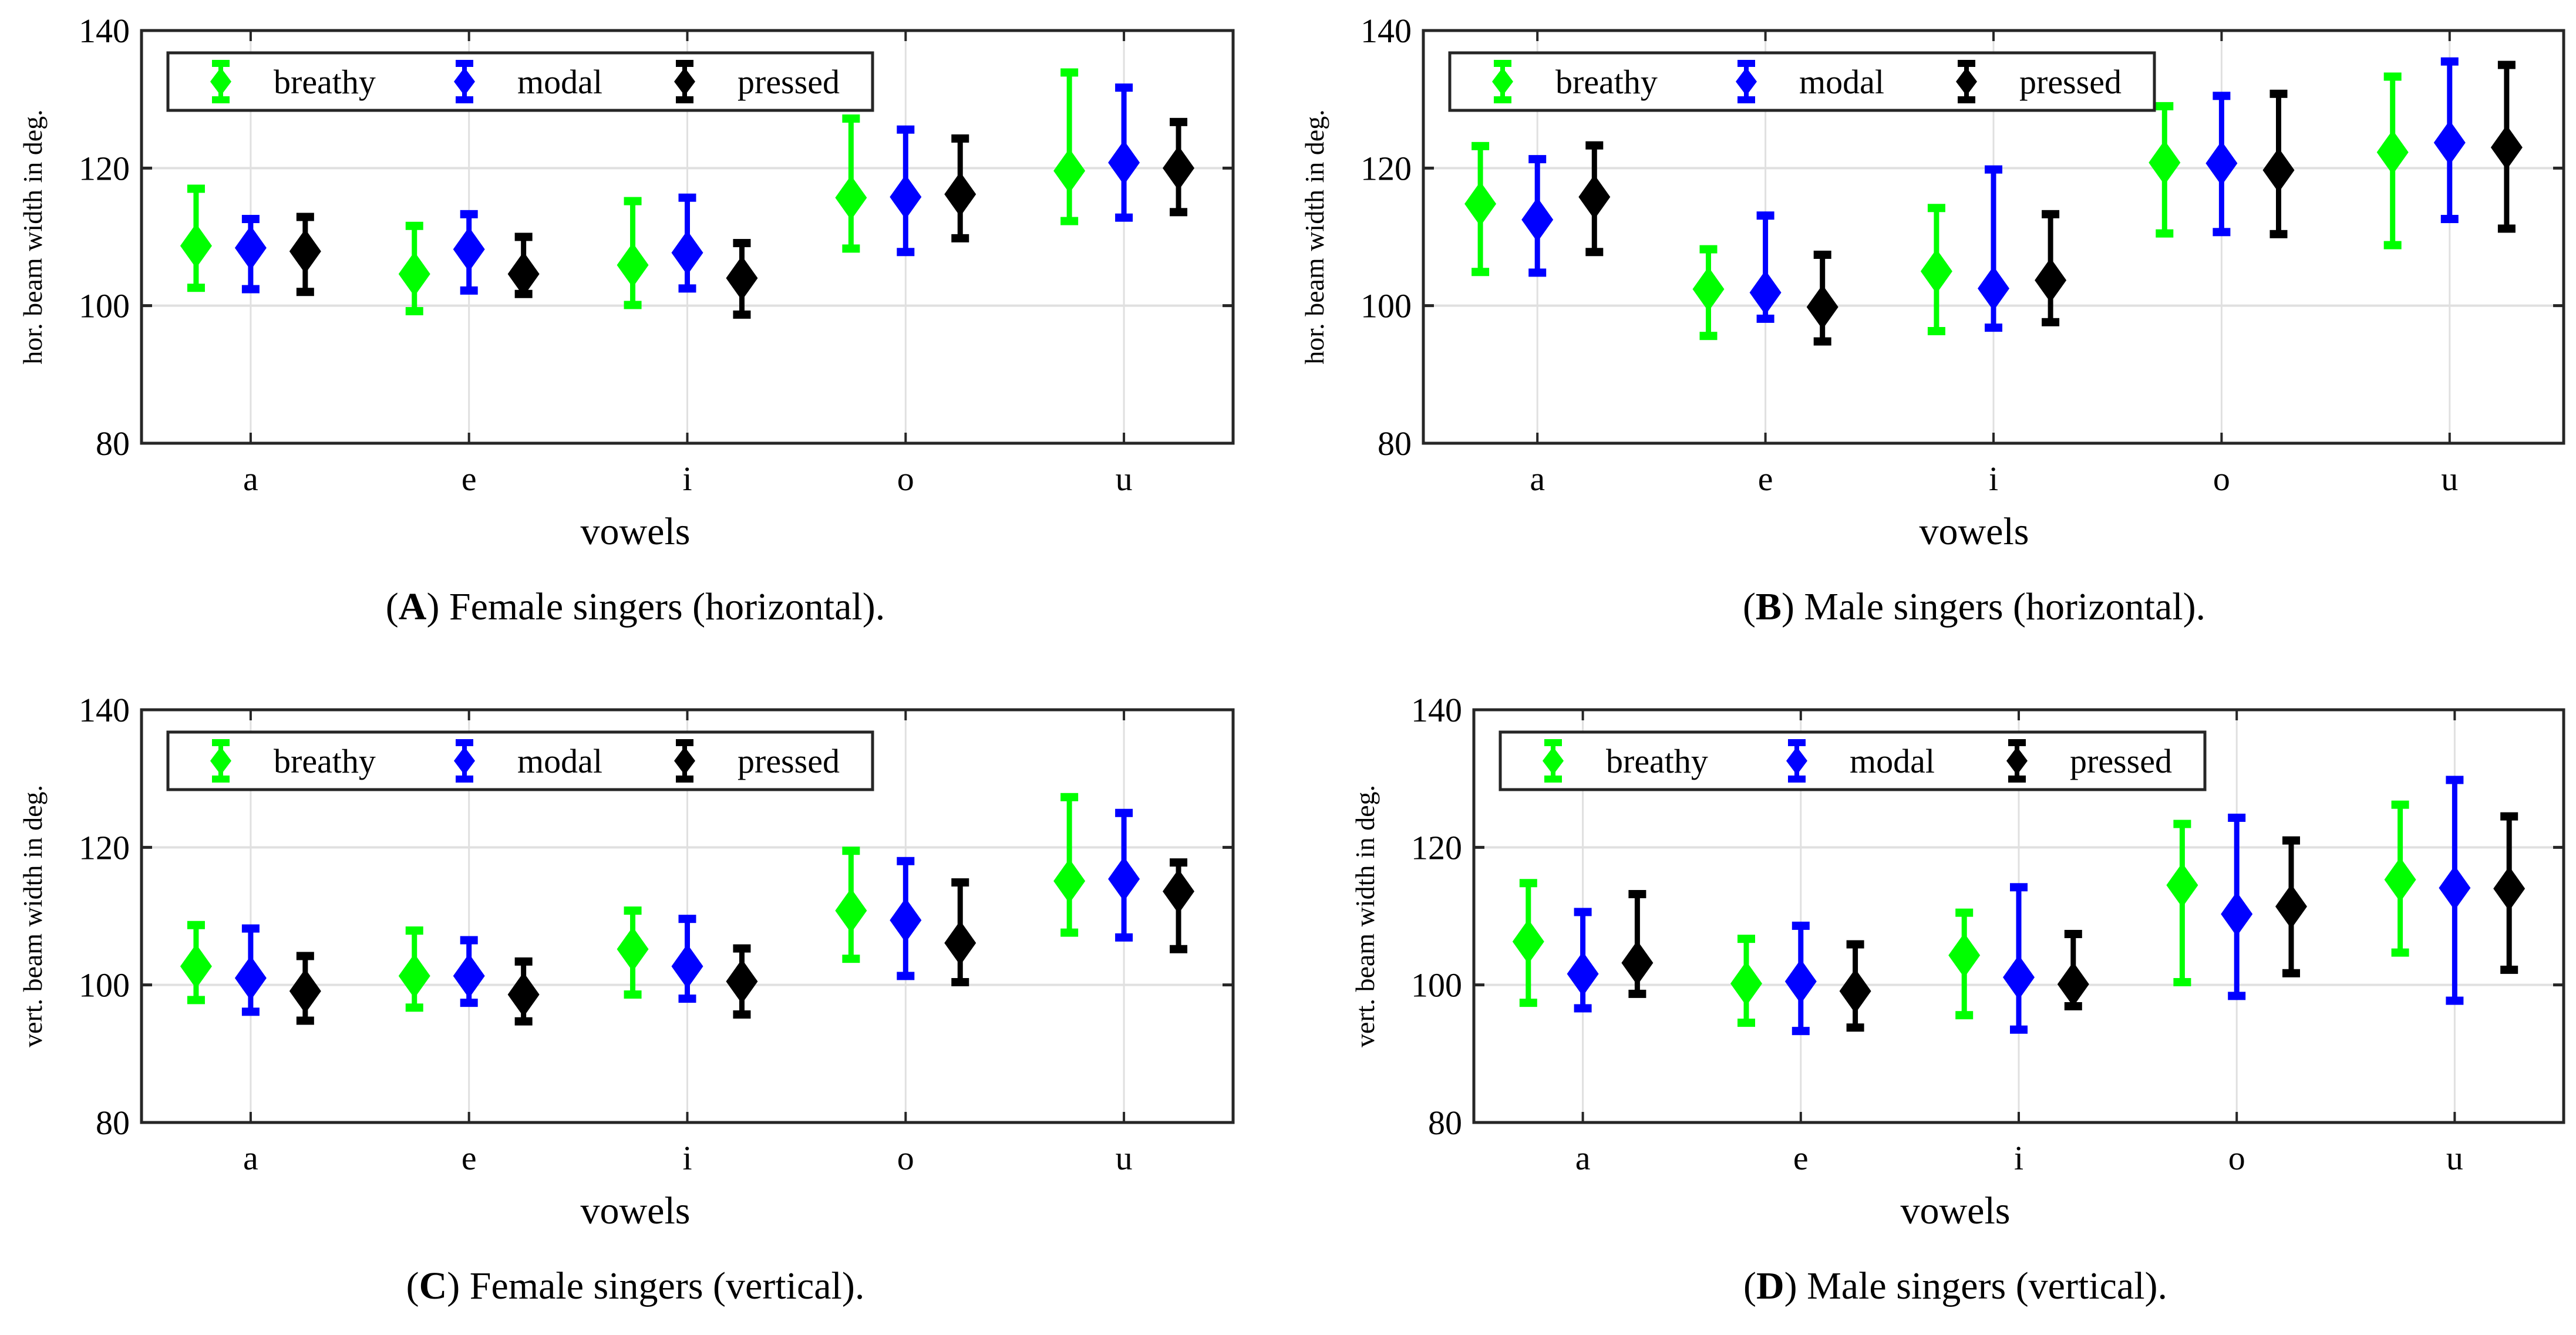 The image size is (2576, 1335). Describe the element at coordinates (433, 1286) in the screenshot. I see `caption-panel-letter: C` at that location.